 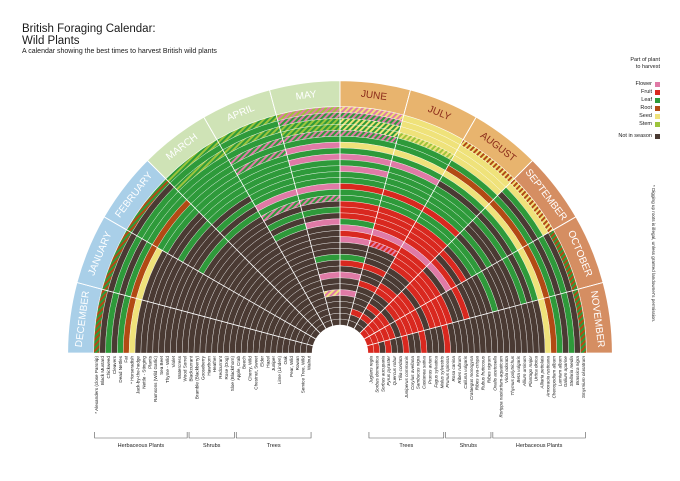 What do you see at coordinates (536, 369) in the screenshot?
I see `plant-label-right: Urtica dioica` at bounding box center [536, 369].